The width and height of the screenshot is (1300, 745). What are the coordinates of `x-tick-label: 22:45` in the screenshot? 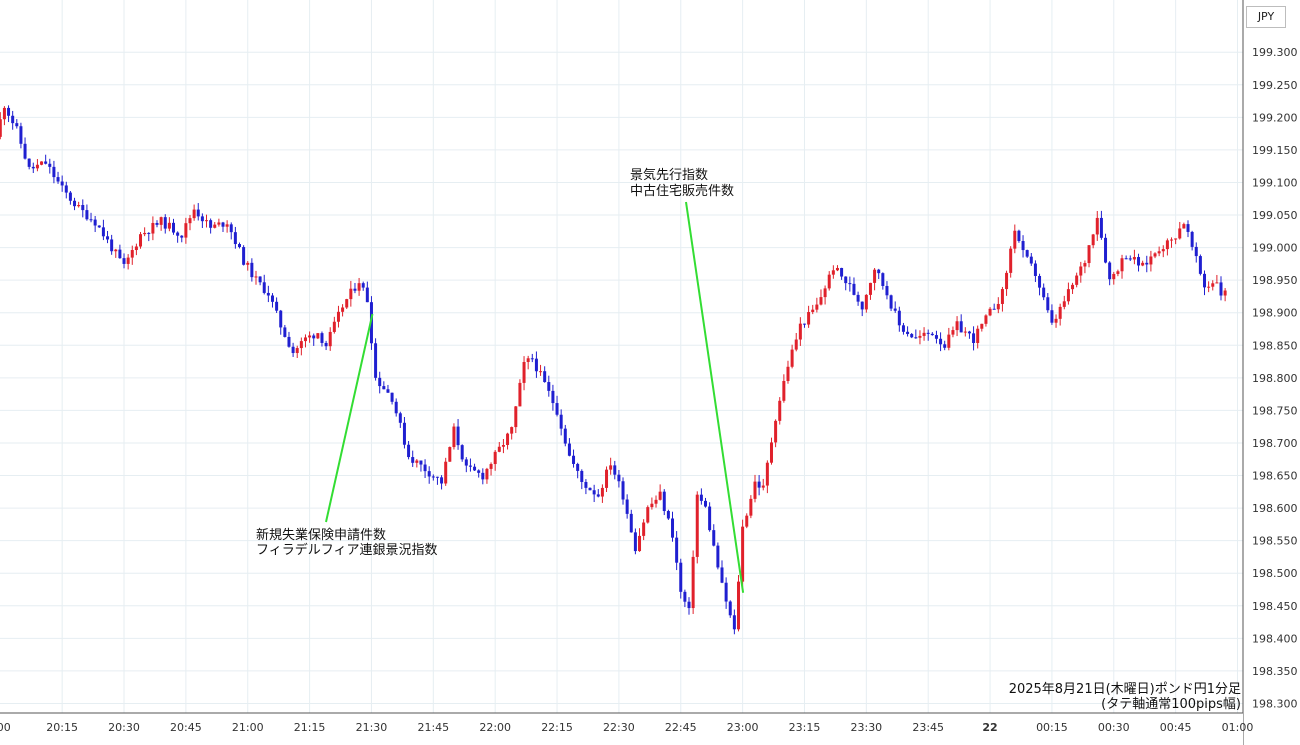 It's located at (681, 727).